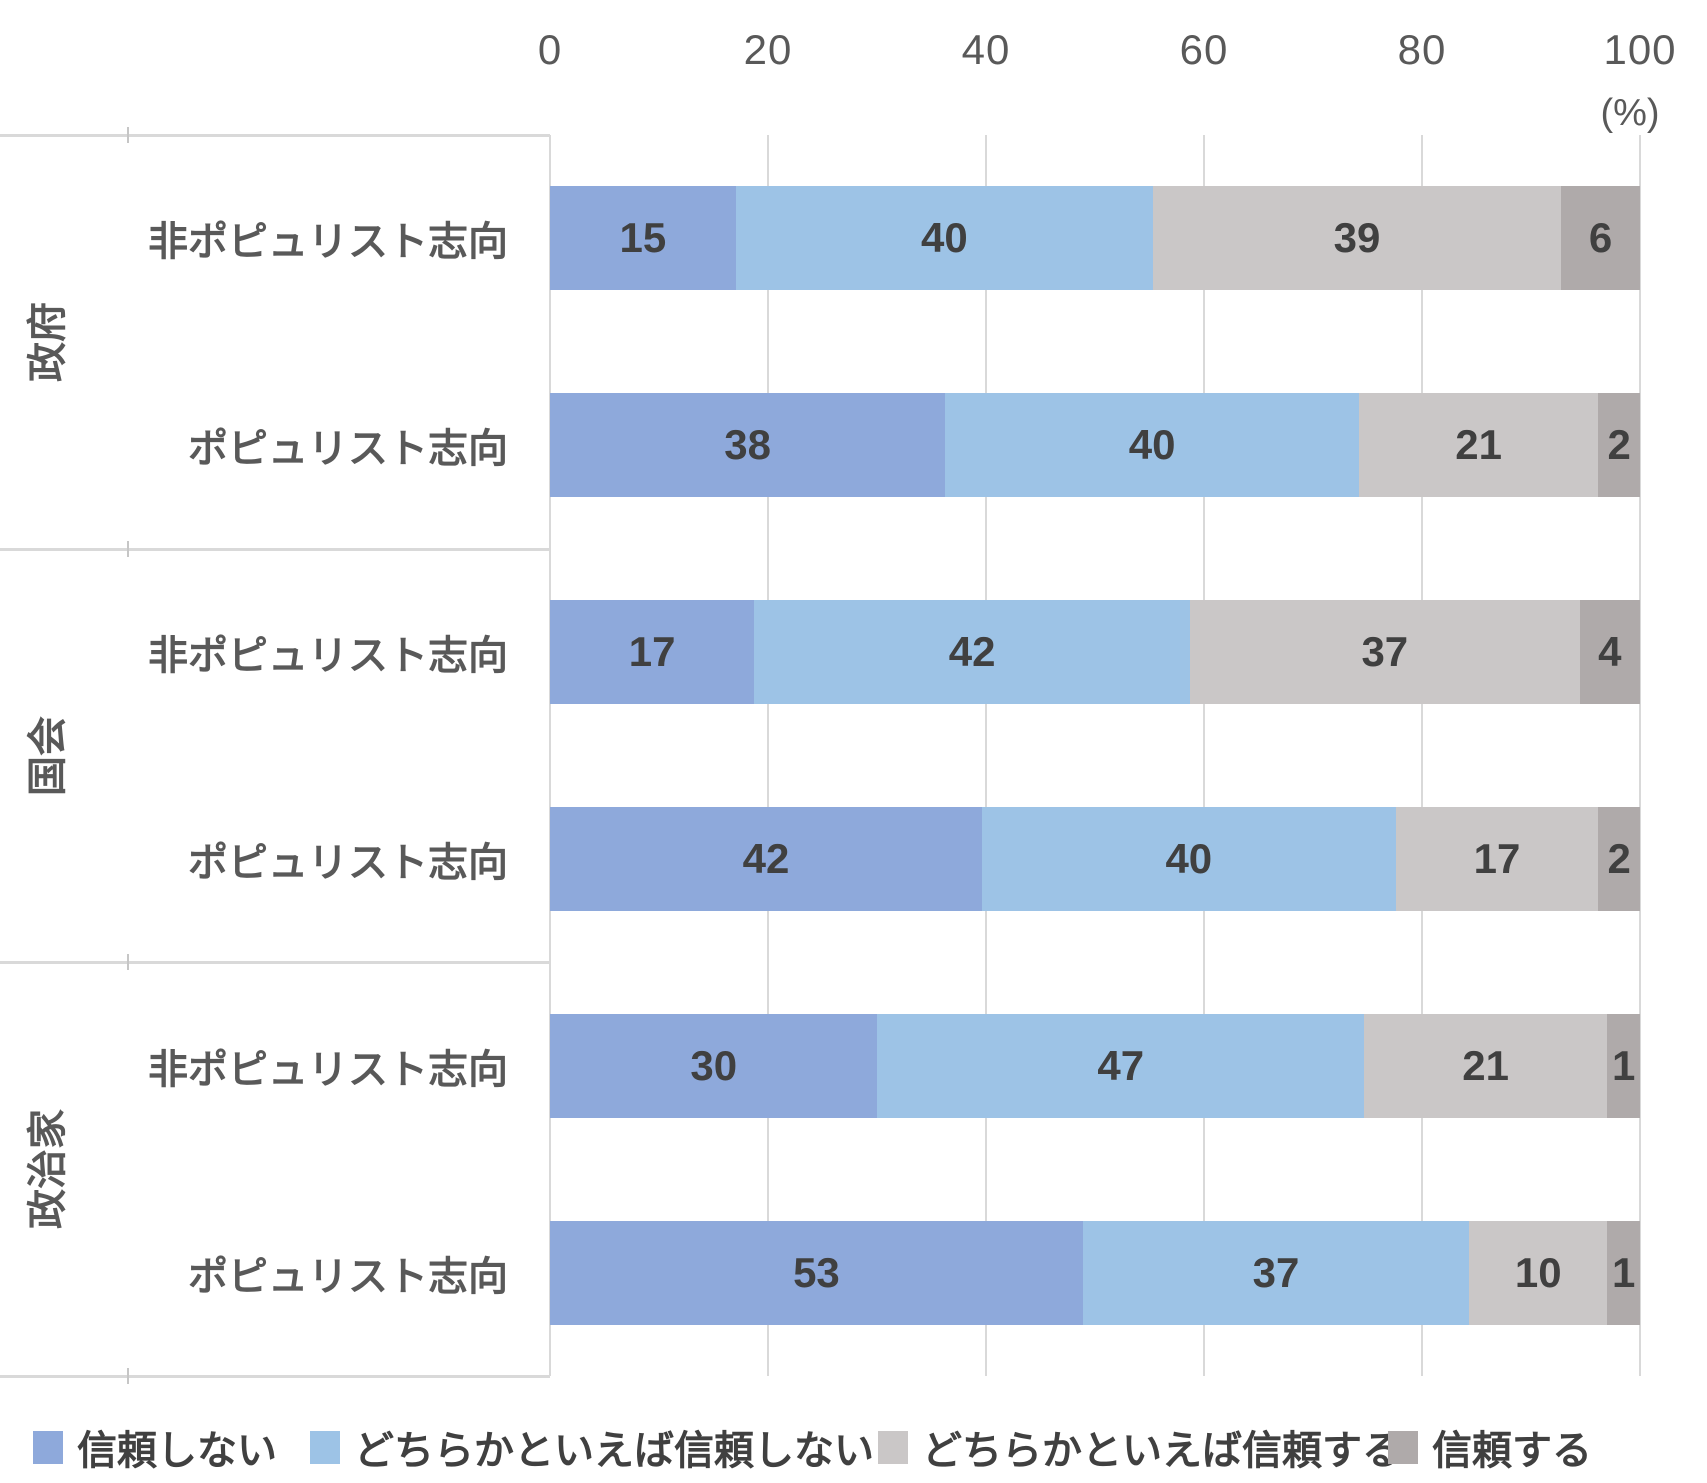 The image size is (1707, 1483). I want to click on value-label: 47, so click(1121, 1065).